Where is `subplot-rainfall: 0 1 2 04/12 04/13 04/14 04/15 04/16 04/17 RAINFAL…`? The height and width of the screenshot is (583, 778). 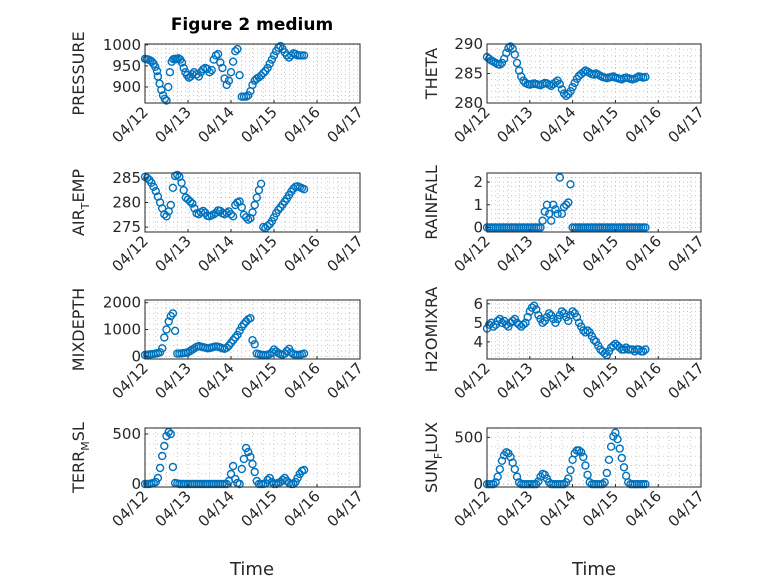
subplot-rainfall: 0 1 2 04/12 04/13 04/14 04/15 04/16 04/17 RAINFAL… is located at coordinates (565, 220).